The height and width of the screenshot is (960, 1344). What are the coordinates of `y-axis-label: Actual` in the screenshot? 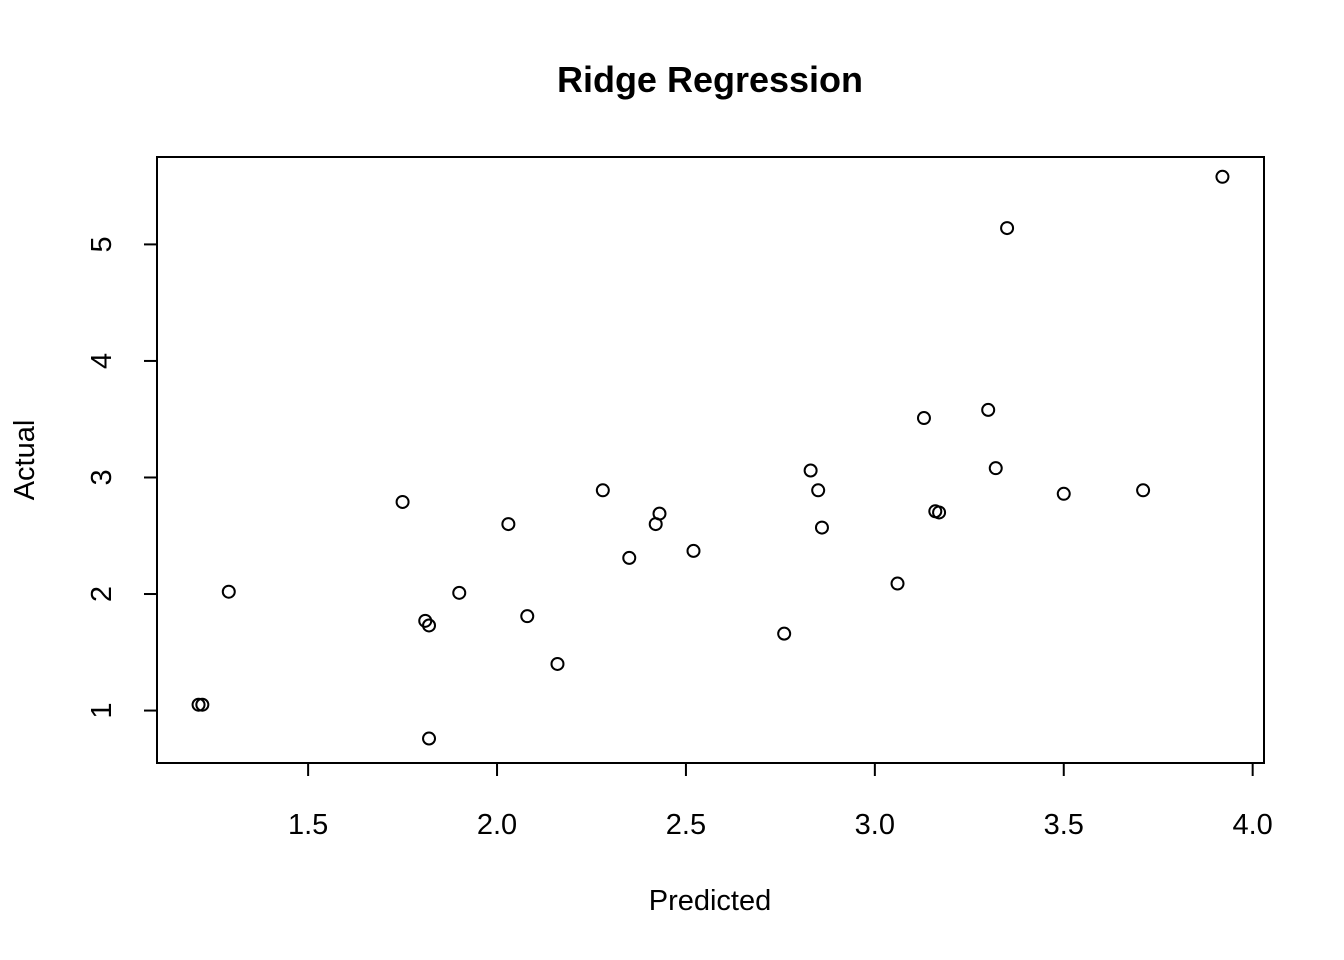 It's located at (25, 460).